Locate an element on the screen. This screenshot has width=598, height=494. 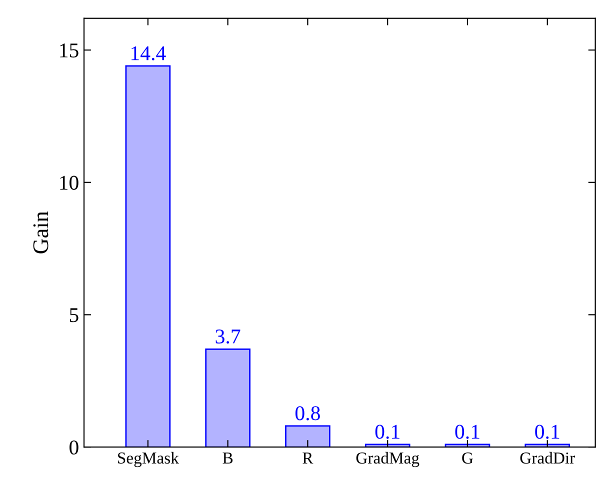
data-label: 0.8 is located at coordinates (307, 413).